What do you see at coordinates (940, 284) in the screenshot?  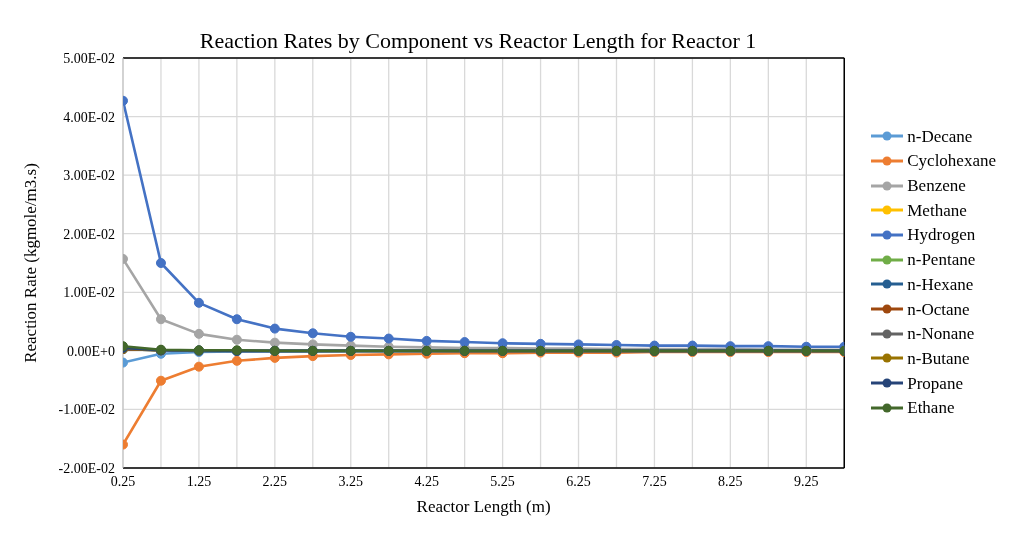 I see `legend-label: n-Hexane` at bounding box center [940, 284].